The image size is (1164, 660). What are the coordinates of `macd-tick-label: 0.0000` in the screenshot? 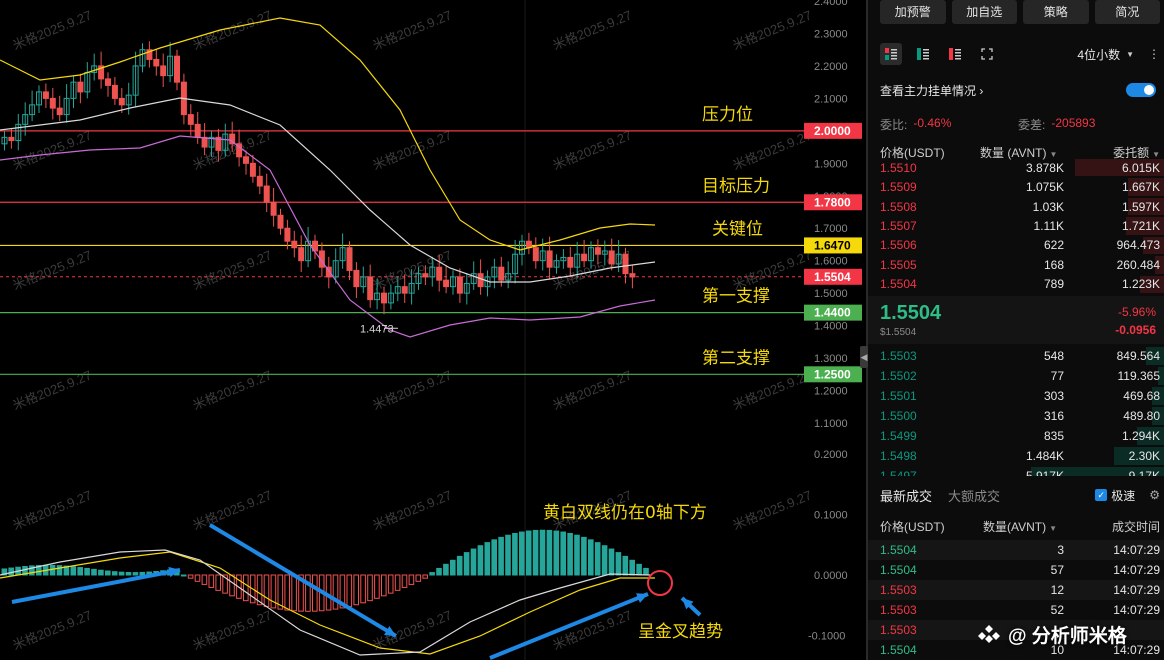 It's located at (831, 576).